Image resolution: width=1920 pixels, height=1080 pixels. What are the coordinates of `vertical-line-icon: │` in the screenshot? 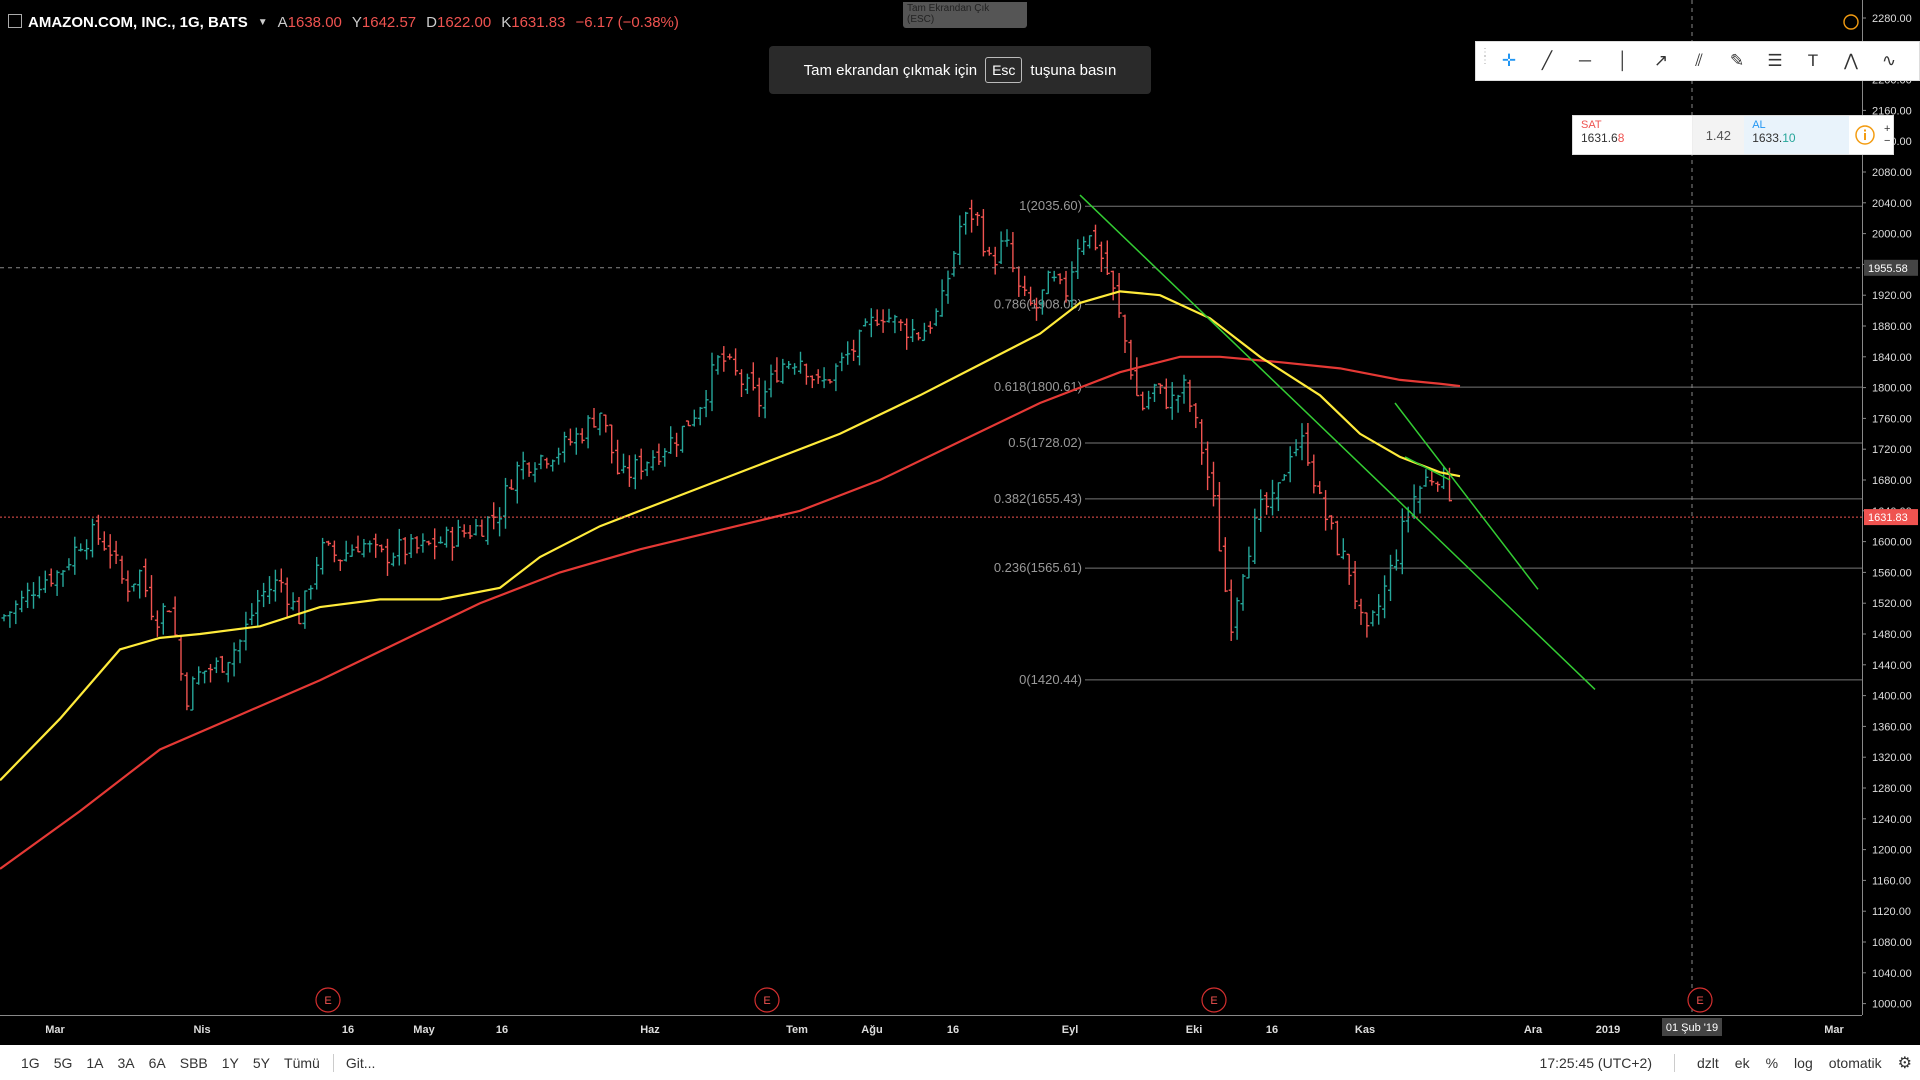 It's located at (1623, 60).